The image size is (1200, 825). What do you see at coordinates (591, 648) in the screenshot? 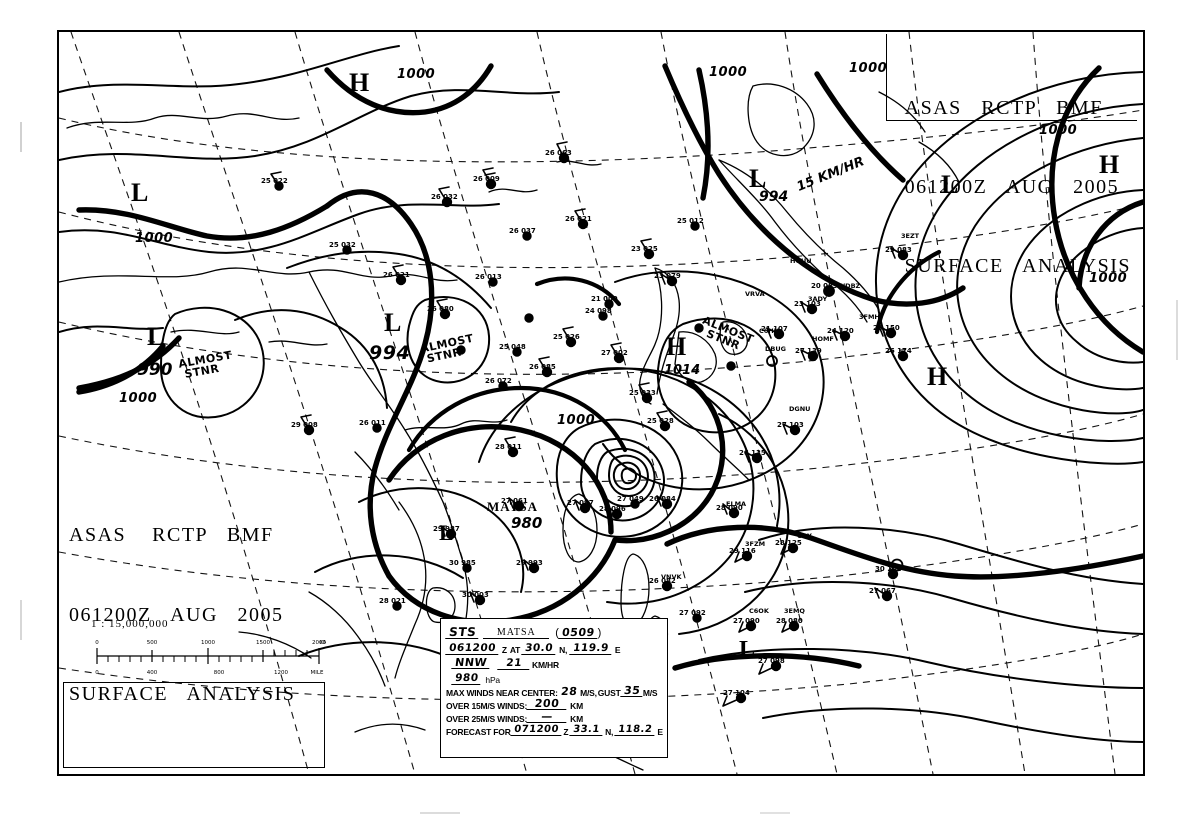
I see `storm-lon: 119.9` at bounding box center [591, 648].